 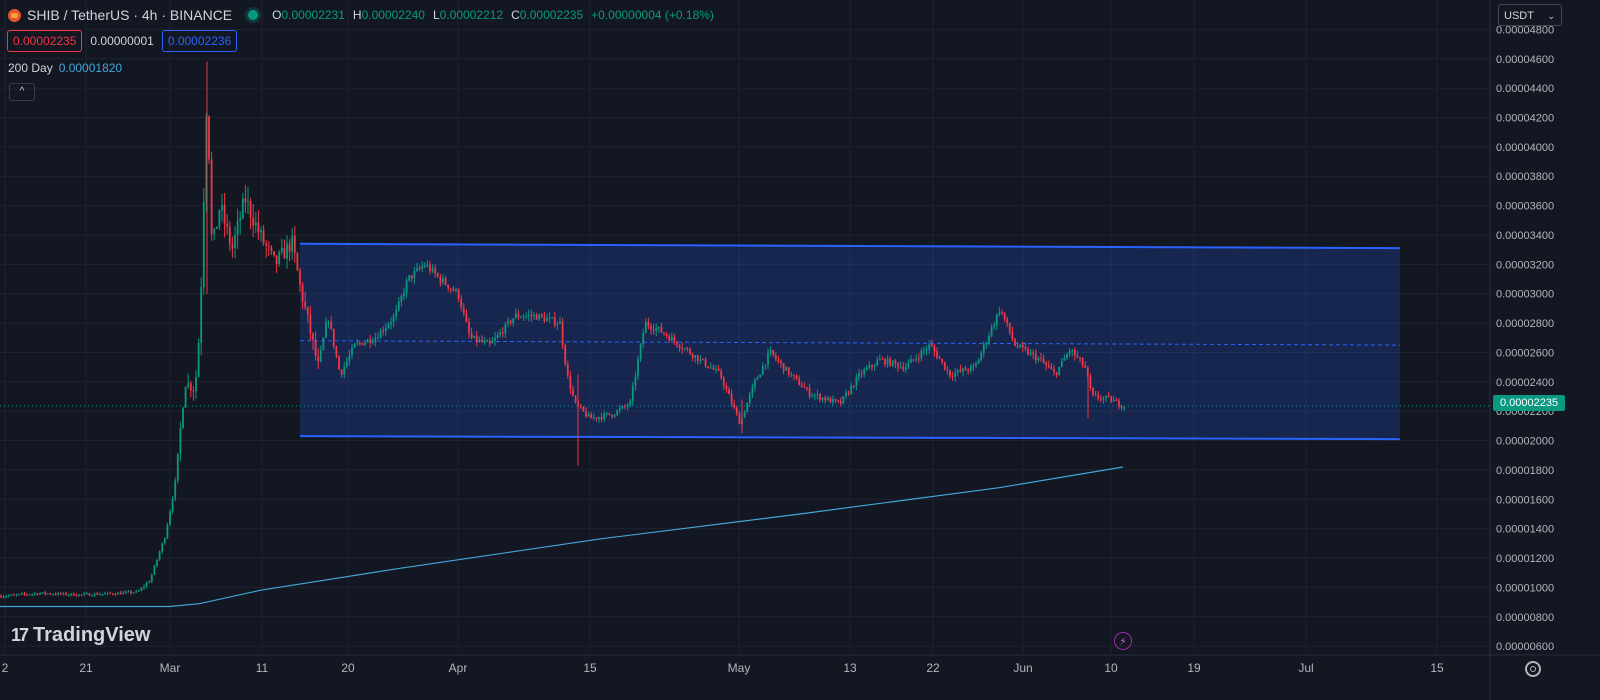 I want to click on close-key: C, so click(x=515, y=15).